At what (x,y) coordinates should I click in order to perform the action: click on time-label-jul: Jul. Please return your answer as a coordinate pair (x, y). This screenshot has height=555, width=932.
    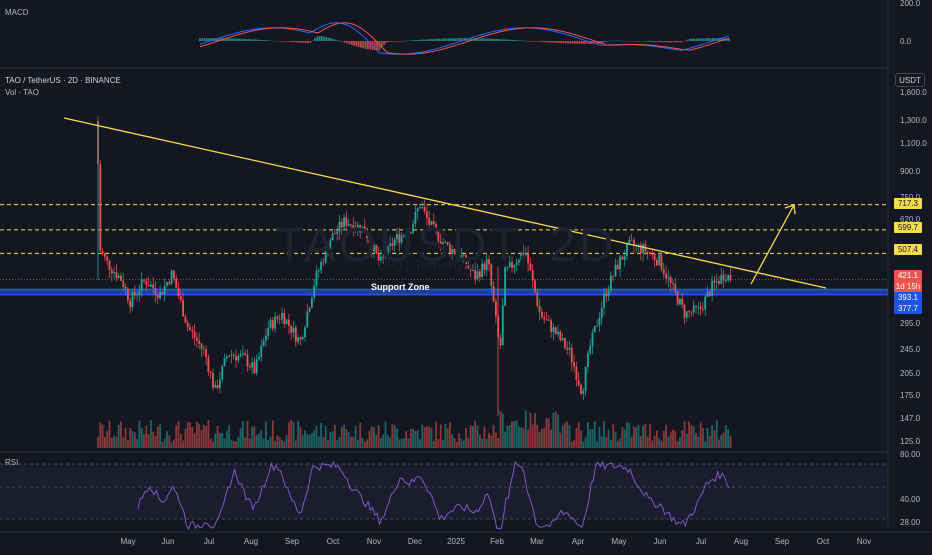
    Looking at the image, I should click on (209, 541).